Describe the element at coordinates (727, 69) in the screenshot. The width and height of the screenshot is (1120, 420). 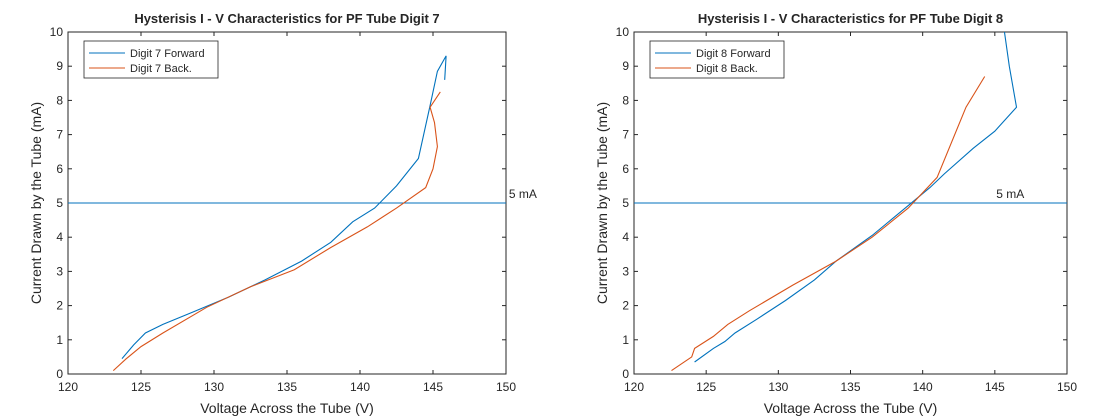
I see `legend-entry: Digit 8 Back.` at that location.